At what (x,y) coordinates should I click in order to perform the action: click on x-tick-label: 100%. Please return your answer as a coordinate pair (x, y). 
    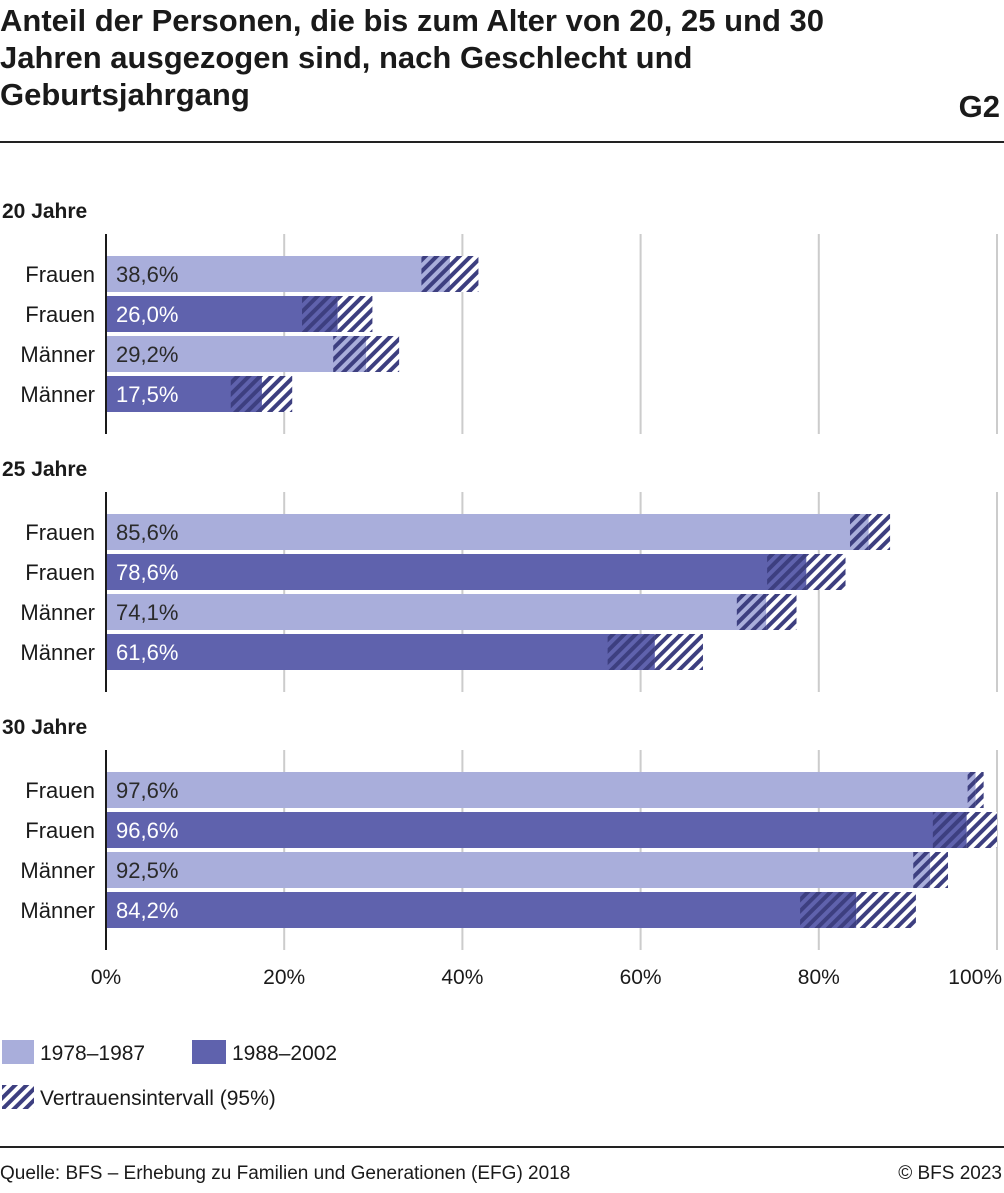
    Looking at the image, I should click on (975, 977).